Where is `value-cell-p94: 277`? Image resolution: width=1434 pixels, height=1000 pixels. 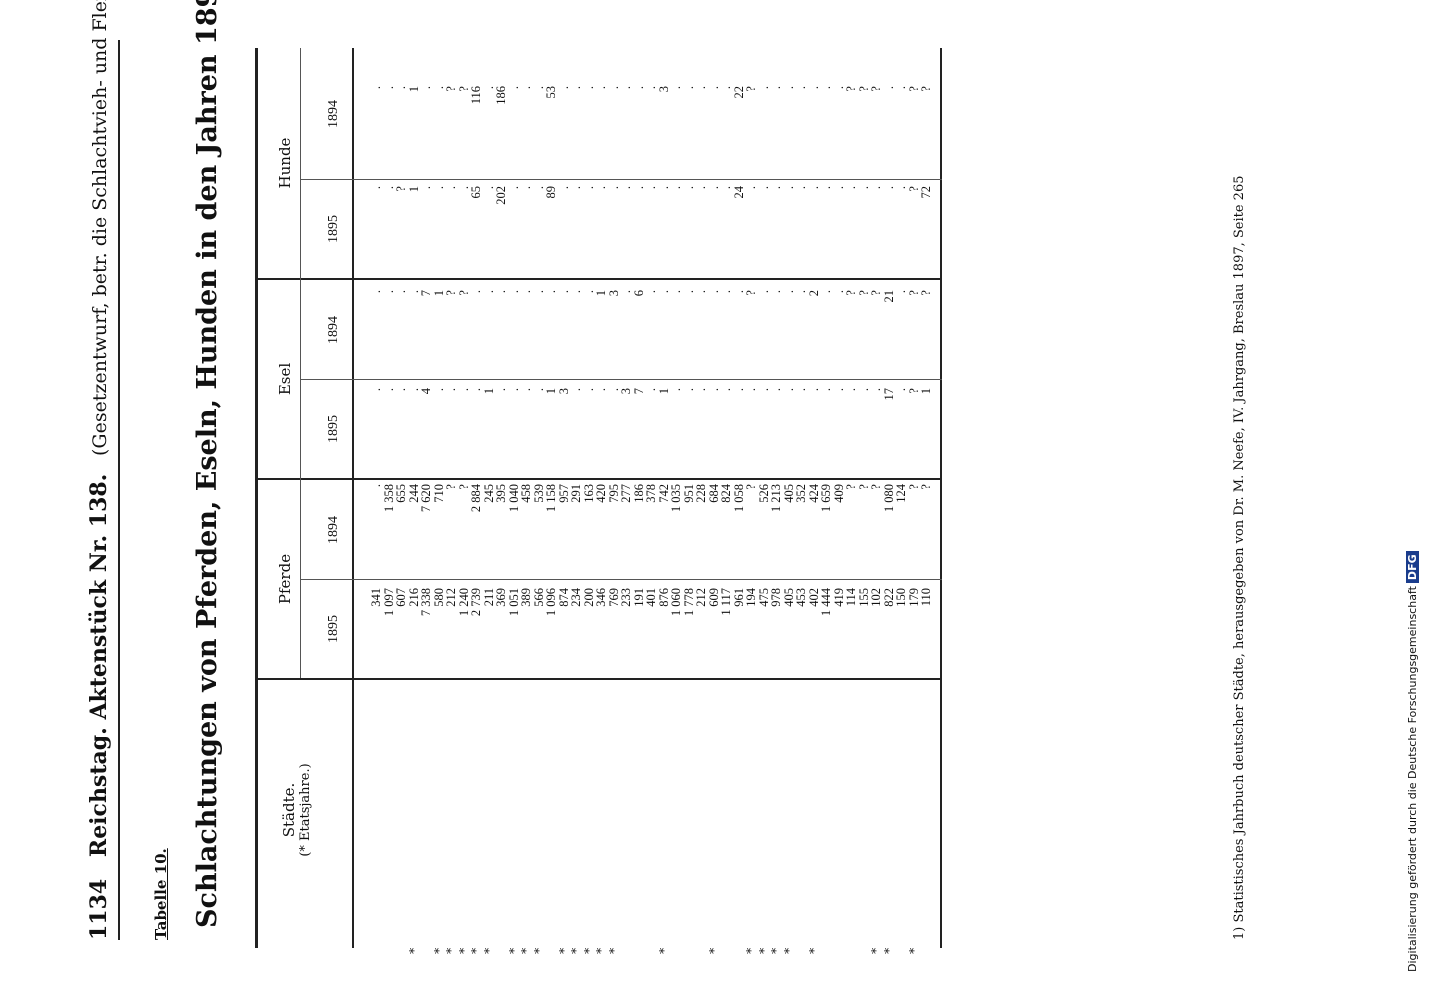
value-cell-p94: 277 is located at coordinates (626, 493).